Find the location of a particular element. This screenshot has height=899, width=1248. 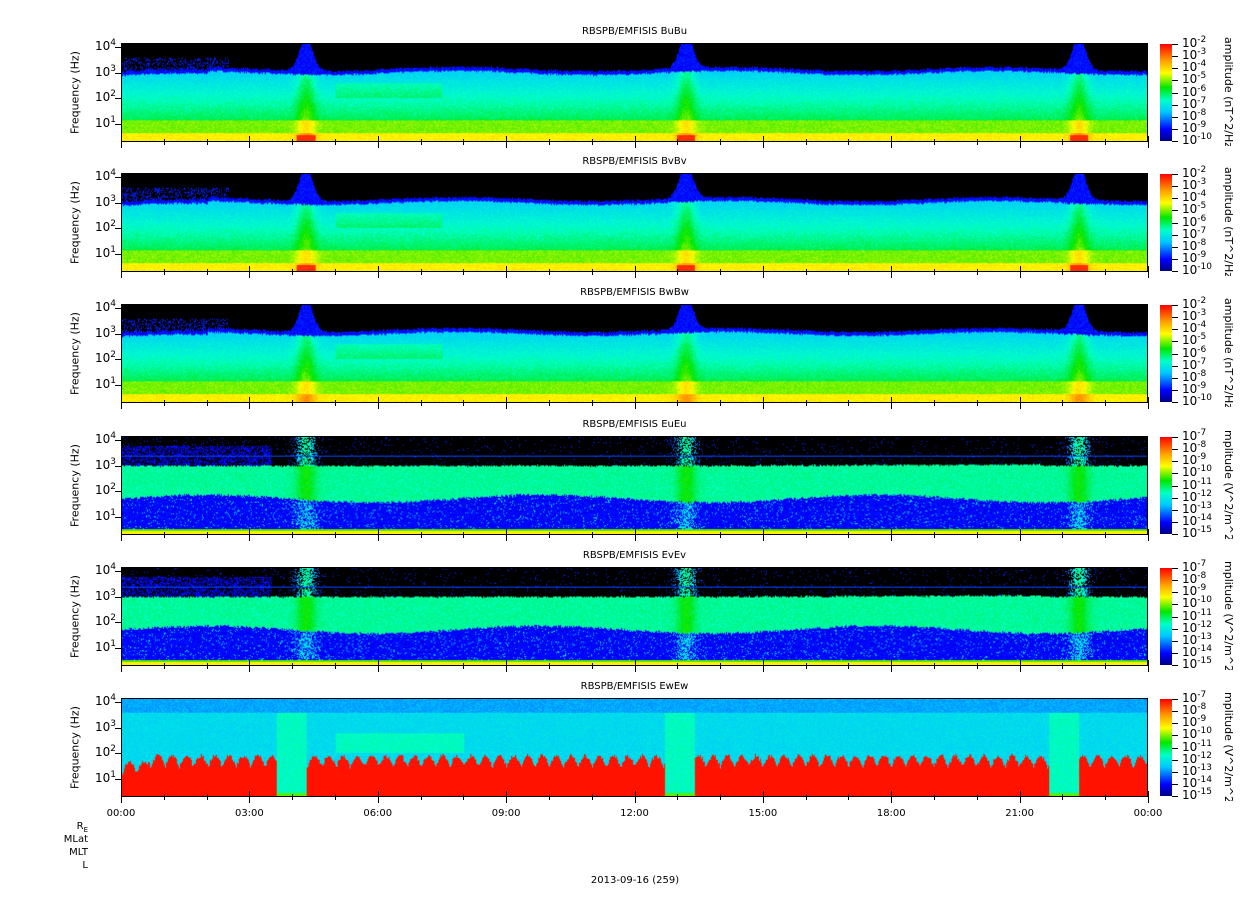

colorbar-label-text: amplitude (nT^2/Hz) is located at coordinates (1228, 352).